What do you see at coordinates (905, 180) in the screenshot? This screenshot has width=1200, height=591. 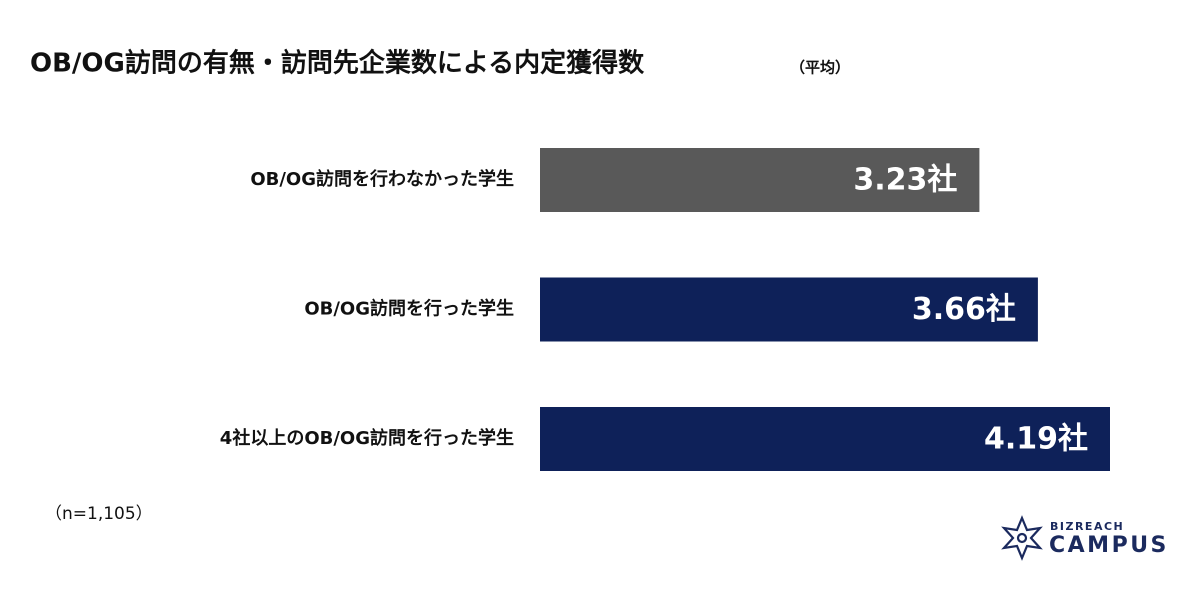 I see `value-label: 3.23社` at bounding box center [905, 180].